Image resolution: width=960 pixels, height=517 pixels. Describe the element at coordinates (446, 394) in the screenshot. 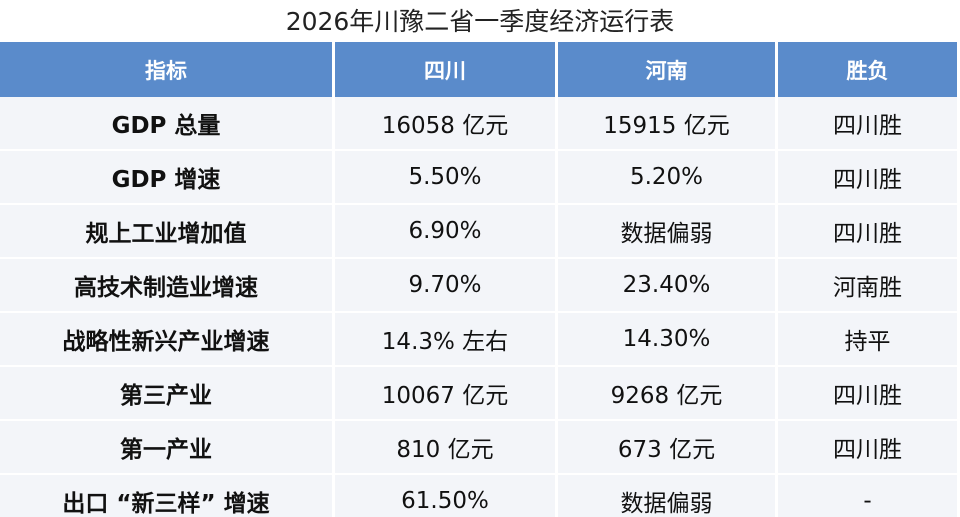

I see `data-cell: 10067 亿元` at that location.